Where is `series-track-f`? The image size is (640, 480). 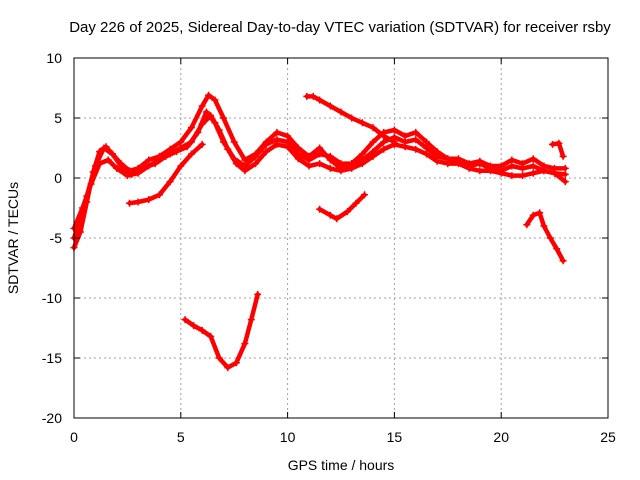
series-track-f is located at coordinates (350, 119).